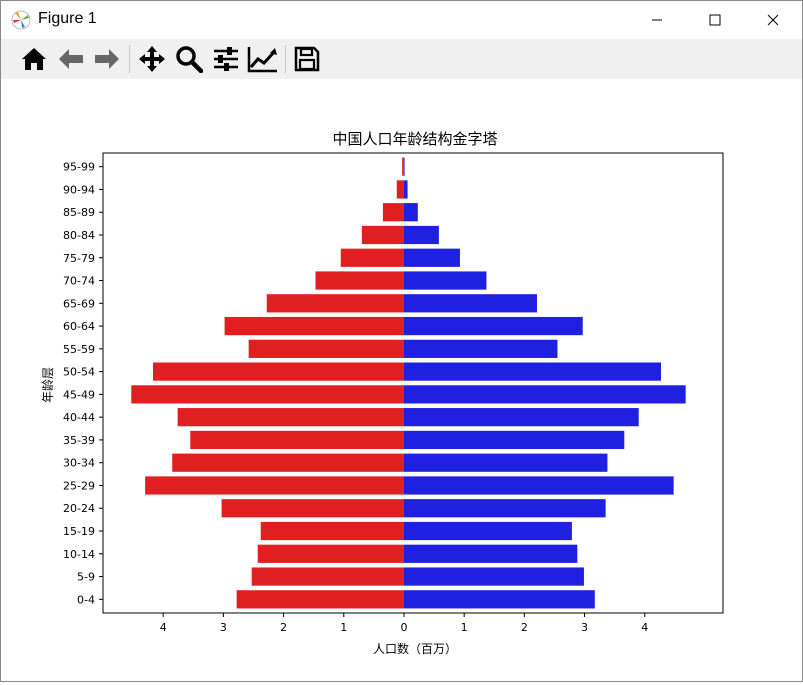 The width and height of the screenshot is (803, 685). Describe the element at coordinates (79, 212) in the screenshot. I see `y-tick-label: 85-89` at that location.